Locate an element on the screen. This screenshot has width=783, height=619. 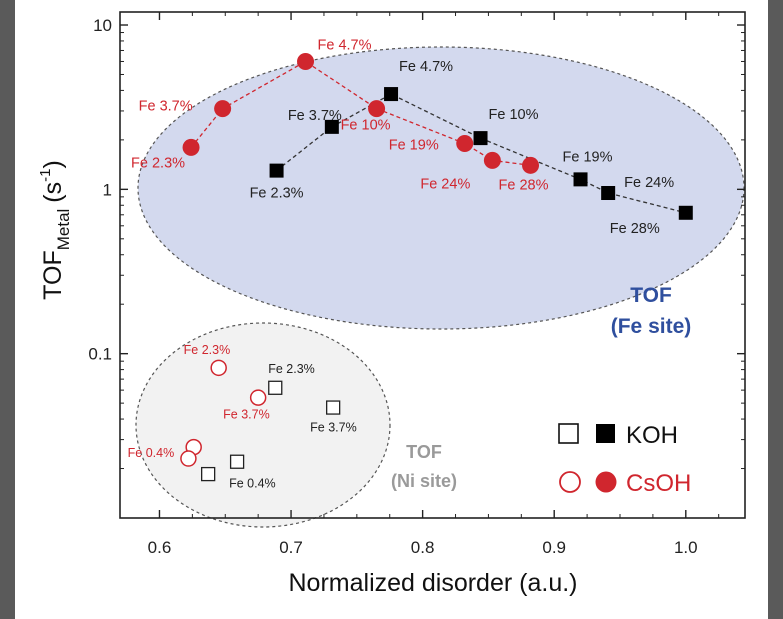
legend-koh-label: KOH is located at coordinates (652, 435).